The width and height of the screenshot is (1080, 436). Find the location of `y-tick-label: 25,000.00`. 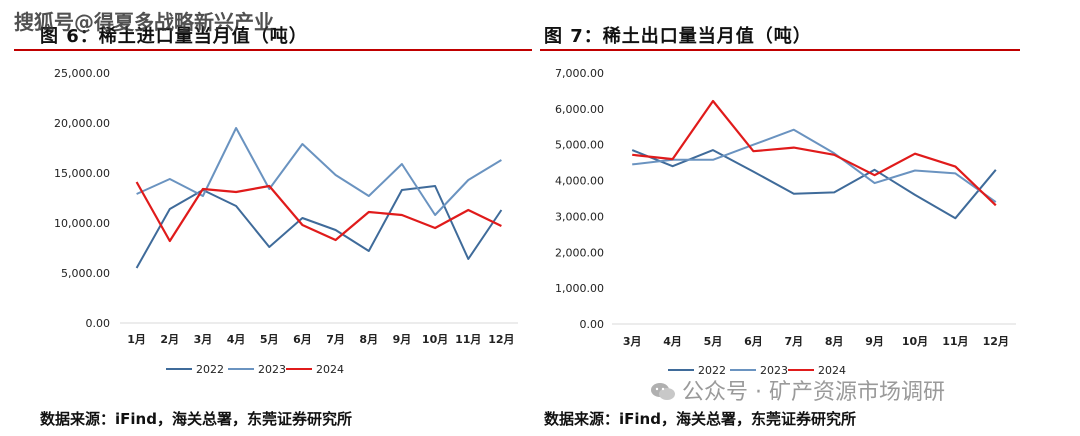

y-tick-label: 25,000.00 is located at coordinates (82, 73).